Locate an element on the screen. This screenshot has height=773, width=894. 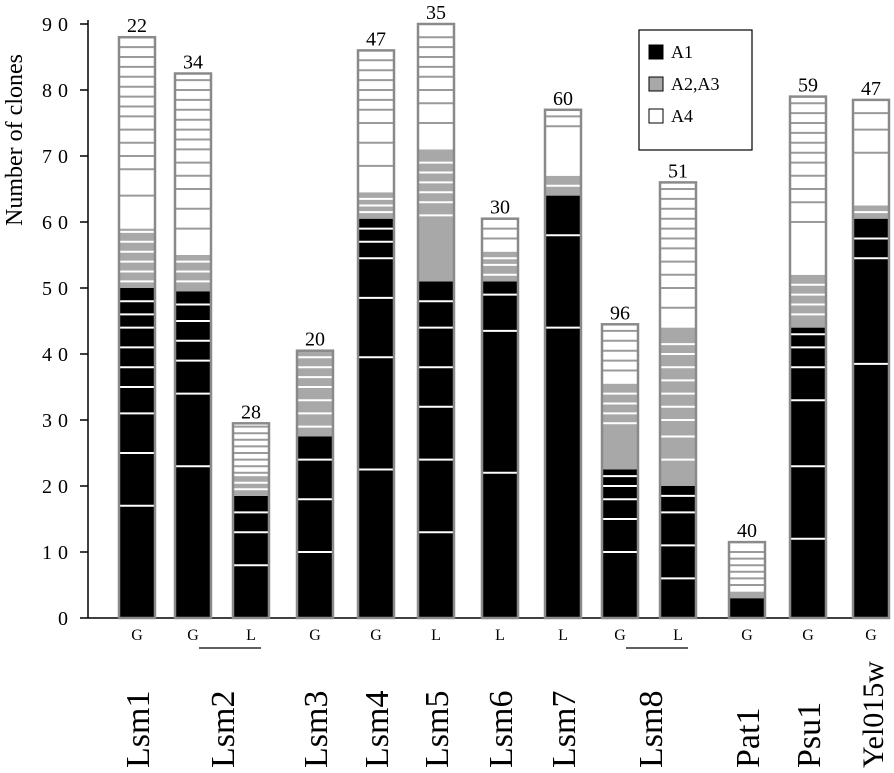
bar-pat1-g is located at coordinates (747, 580).